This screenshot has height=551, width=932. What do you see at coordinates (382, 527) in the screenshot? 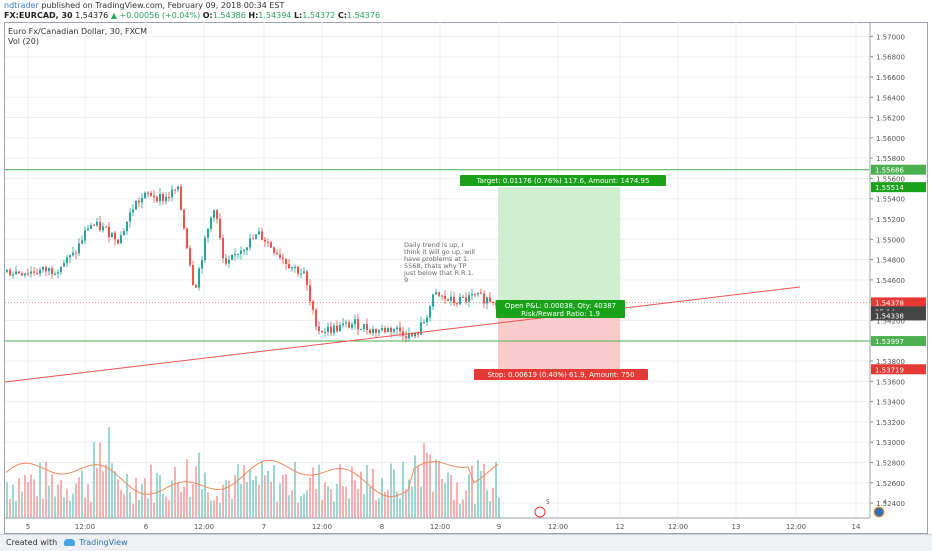
I see `time-tick-label: 8` at bounding box center [382, 527].